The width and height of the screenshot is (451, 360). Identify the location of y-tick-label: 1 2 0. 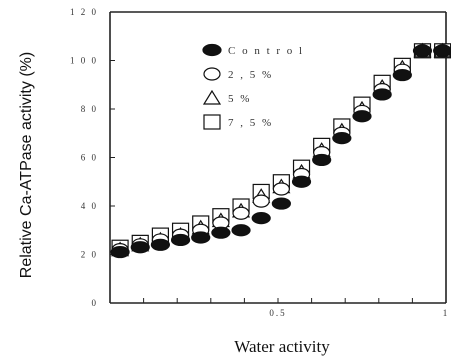
(84, 12).